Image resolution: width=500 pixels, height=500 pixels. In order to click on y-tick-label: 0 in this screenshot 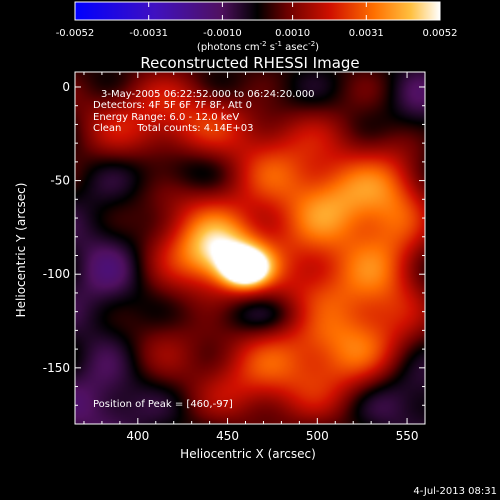, I will do `click(66, 87)`.